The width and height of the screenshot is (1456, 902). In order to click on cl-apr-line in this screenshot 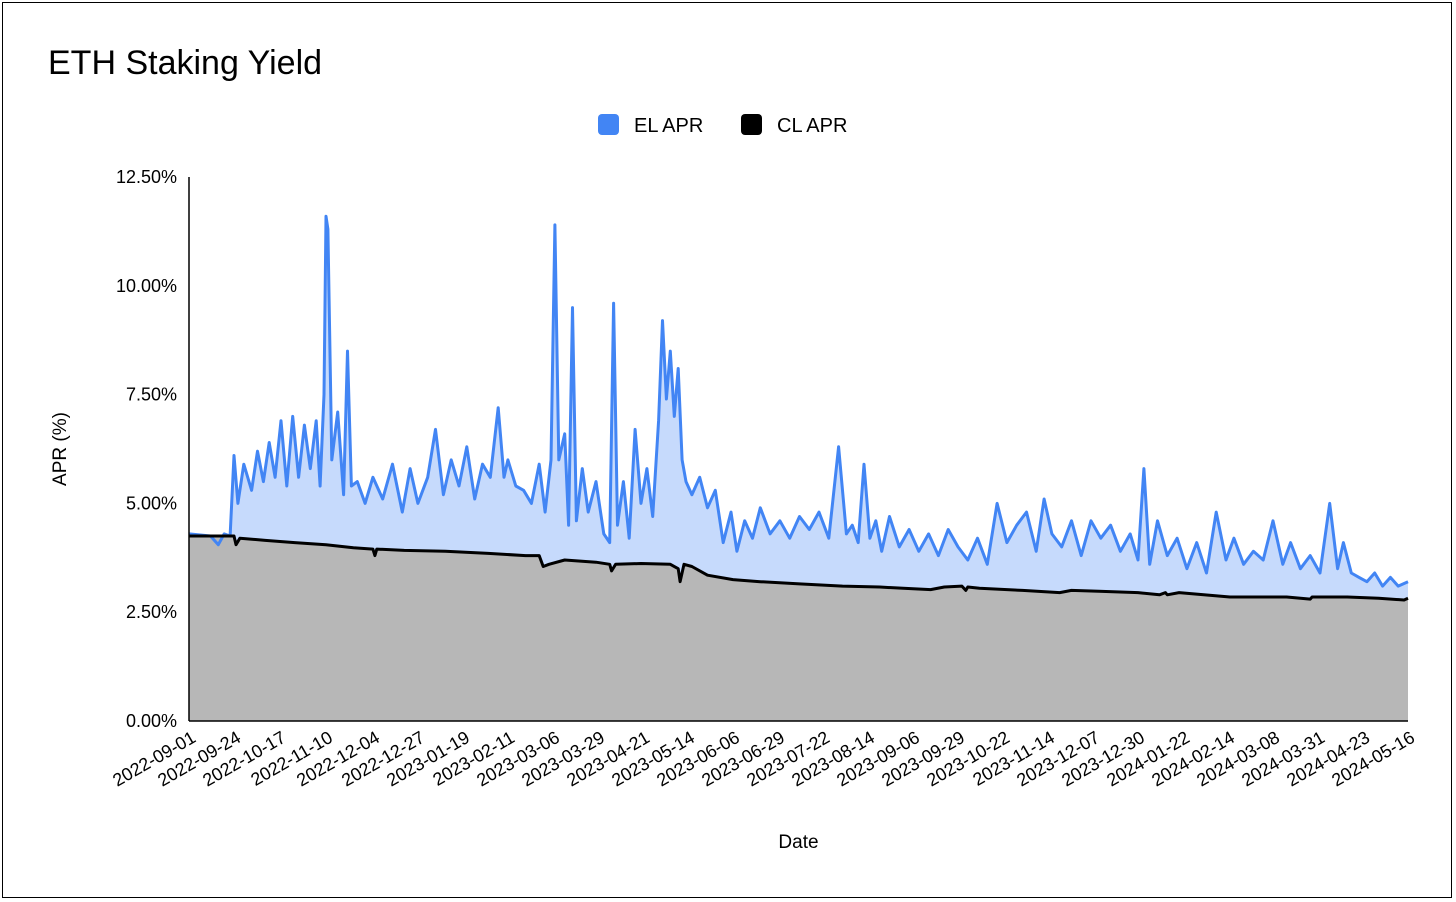, I will do `click(799, 568)`.